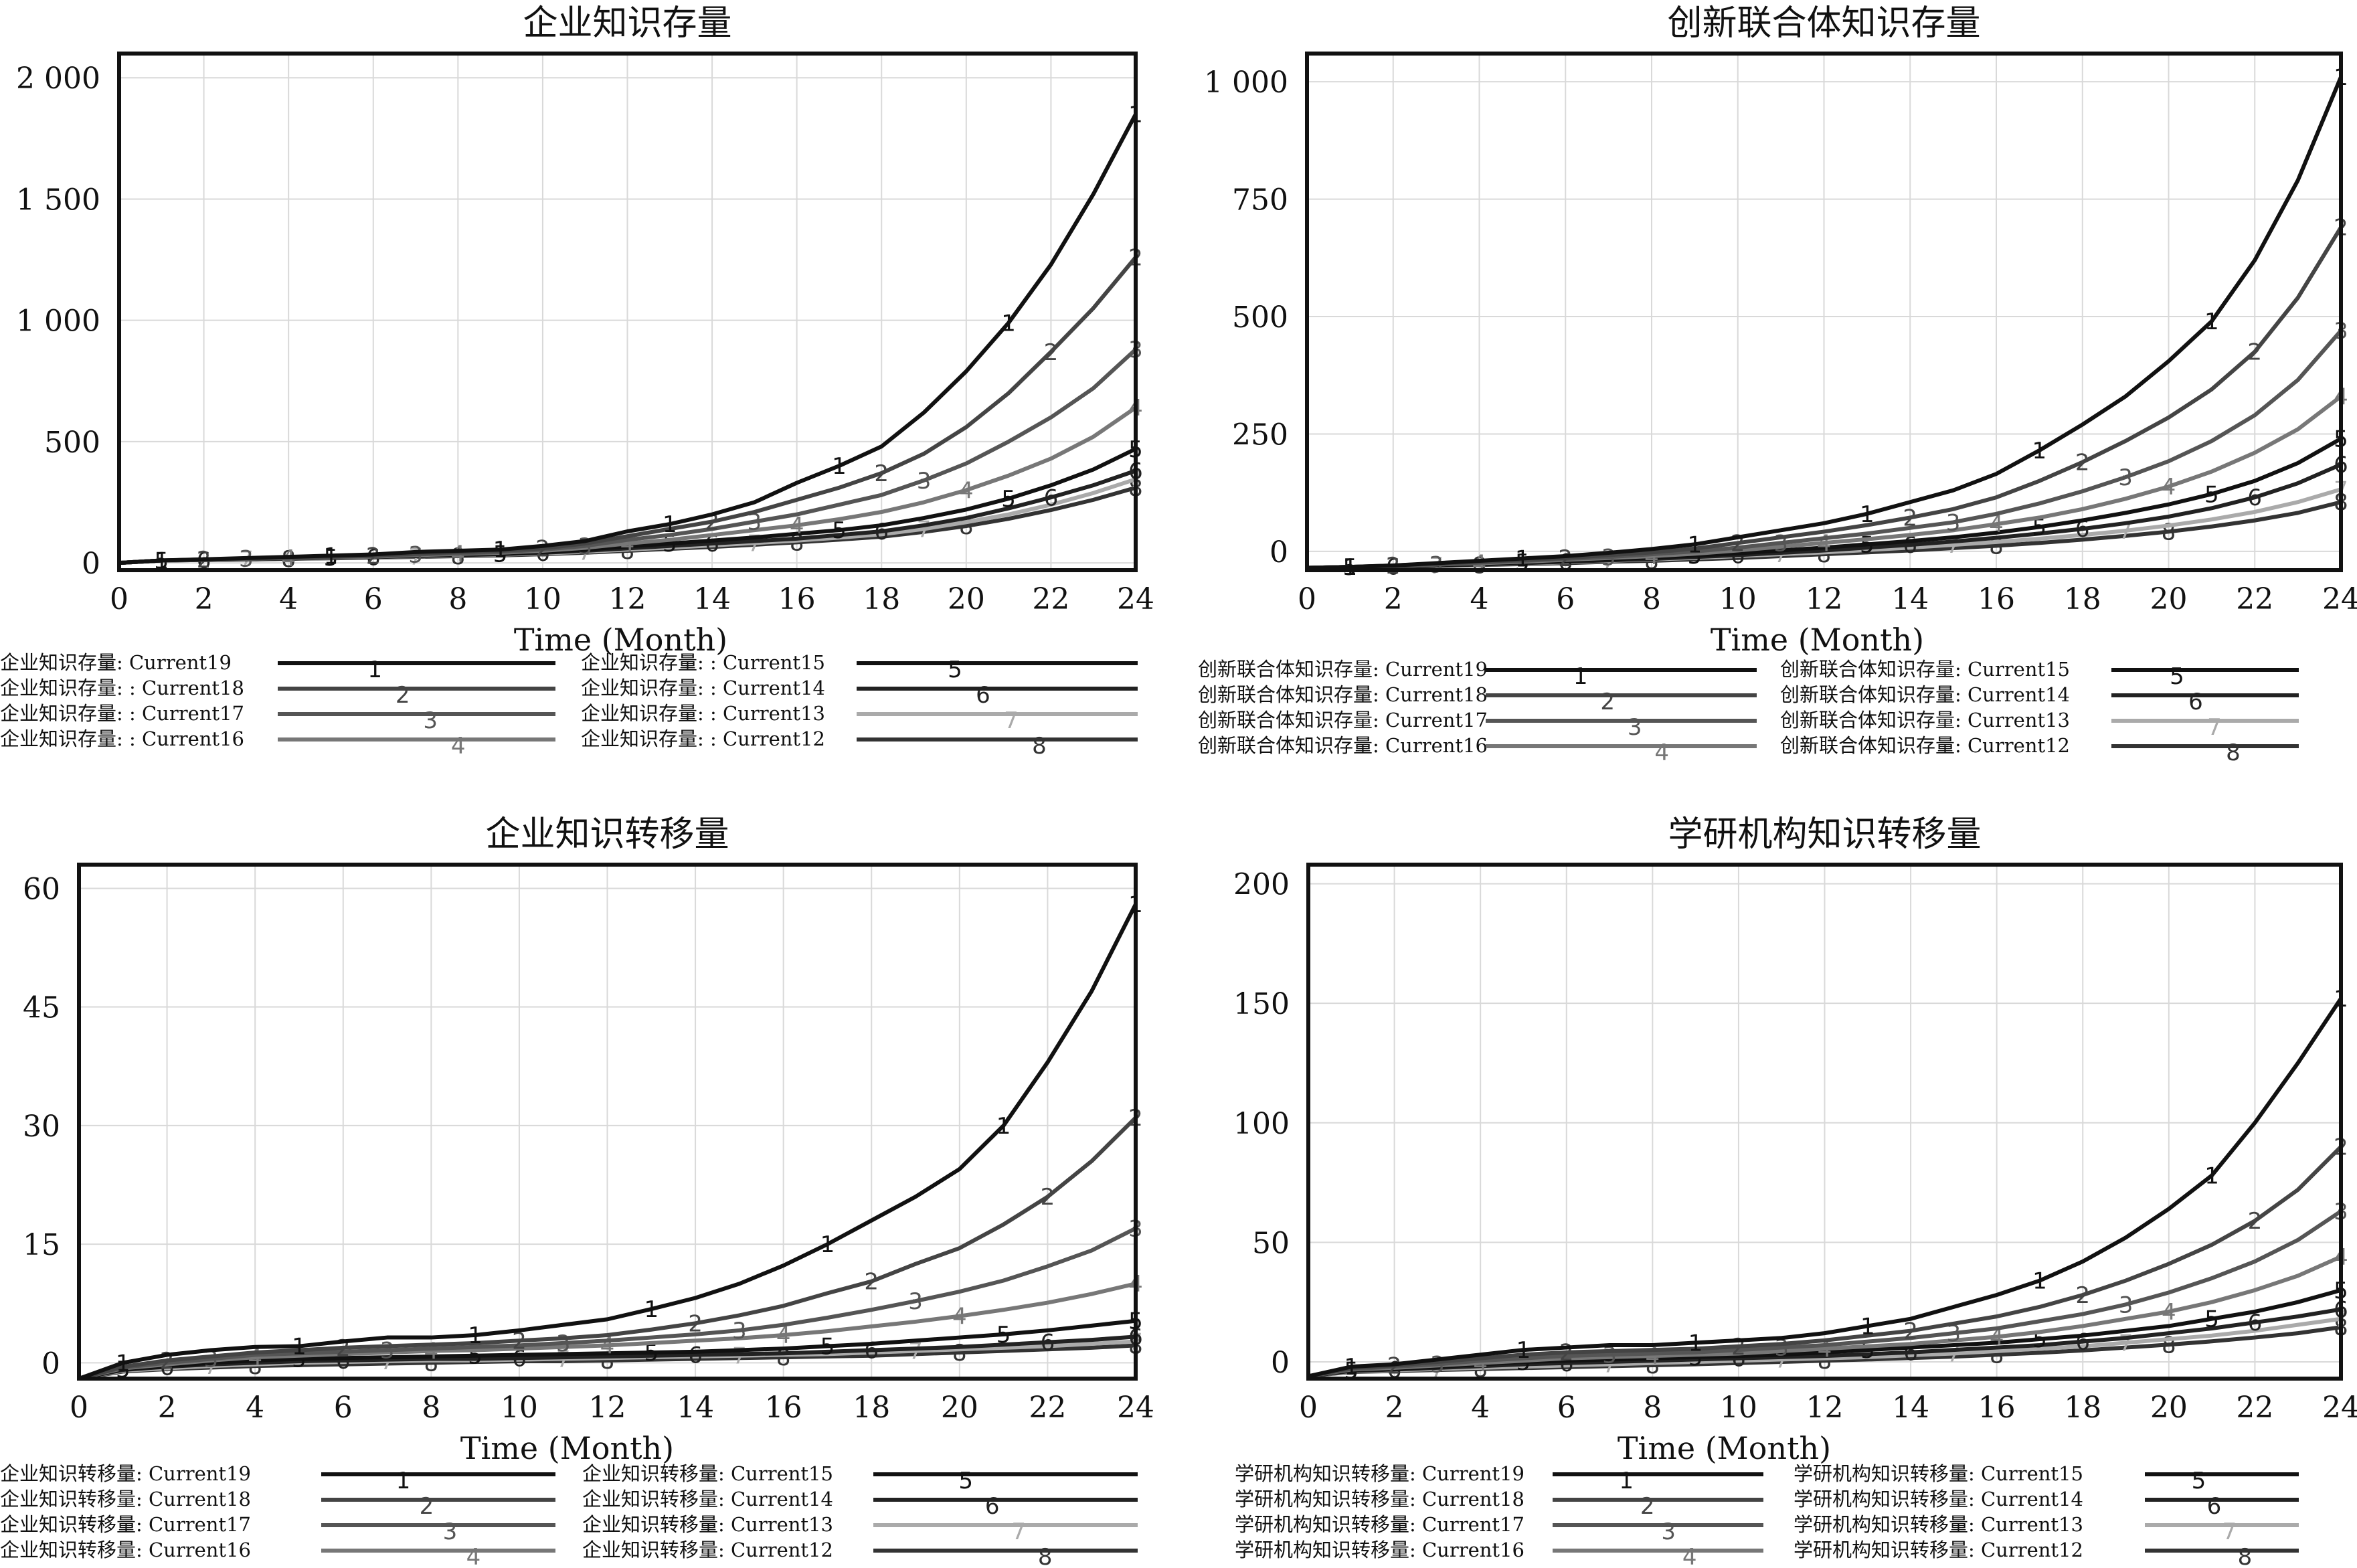 This screenshot has height=1568, width=2357. Describe the element at coordinates (966, 1481) in the screenshot. I see `legend-marker-5: 5` at that location.